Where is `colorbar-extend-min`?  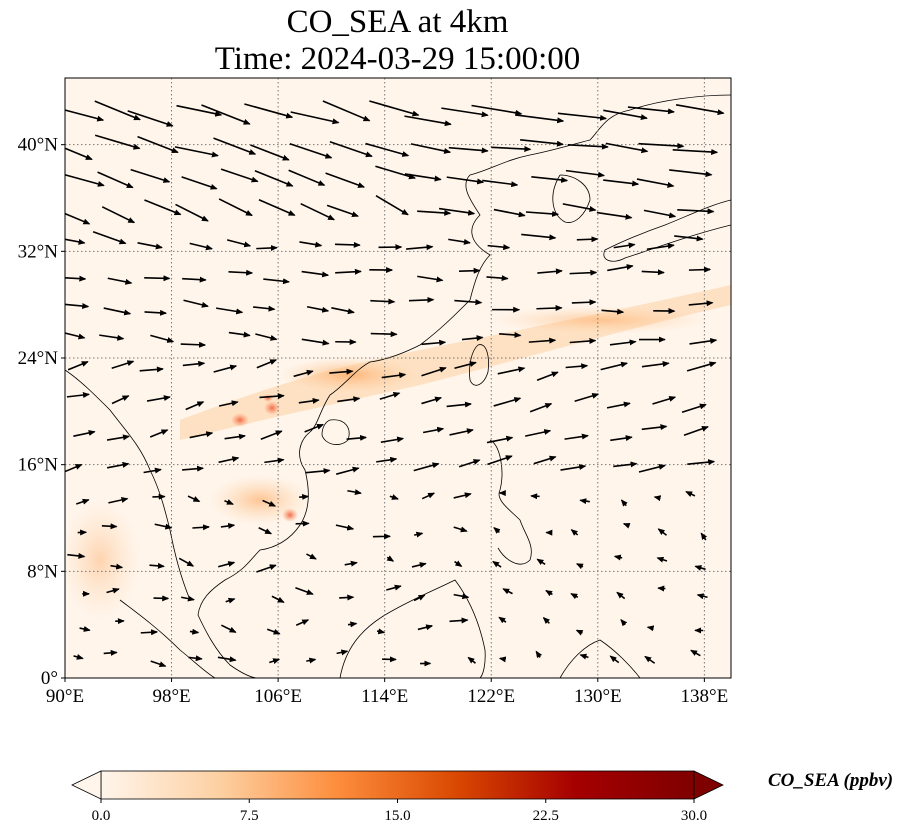 colorbar-extend-min is located at coordinates (86, 785).